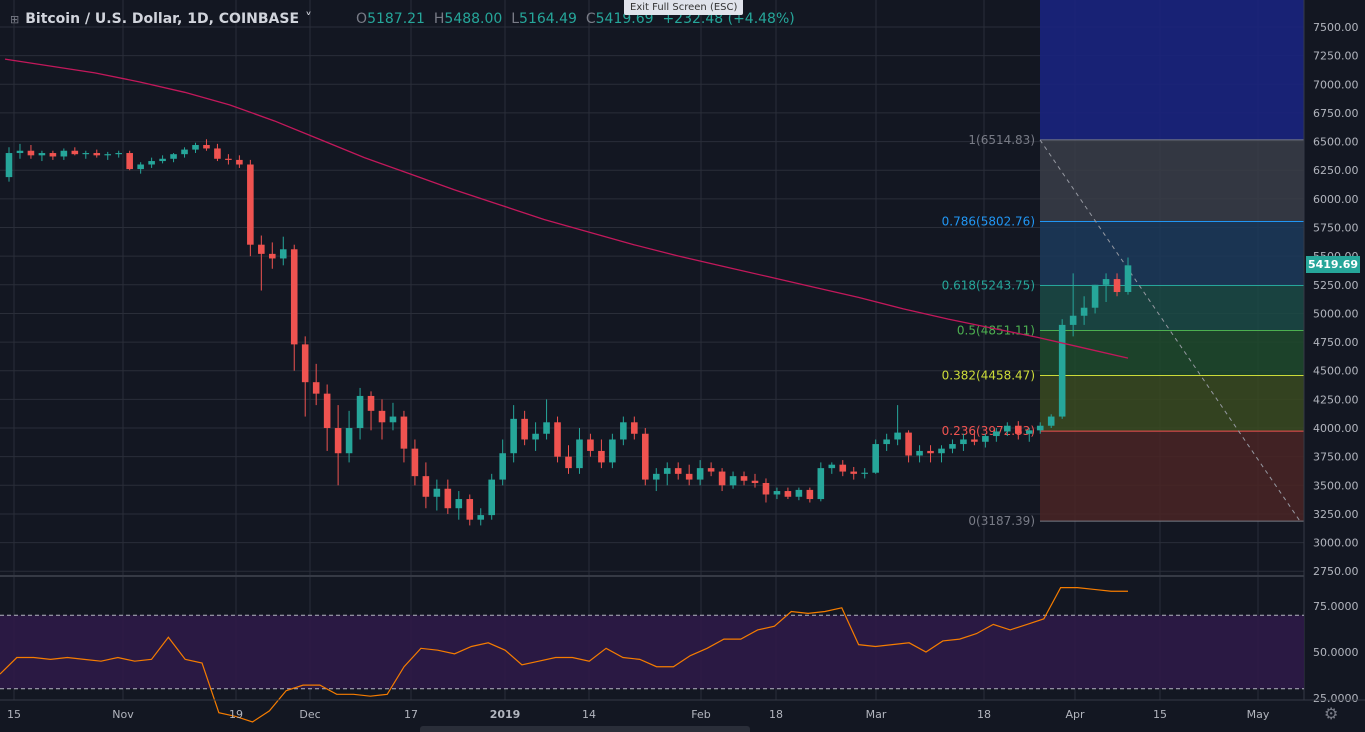  I want to click on gear-icon: ⚙, so click(1331, 713).